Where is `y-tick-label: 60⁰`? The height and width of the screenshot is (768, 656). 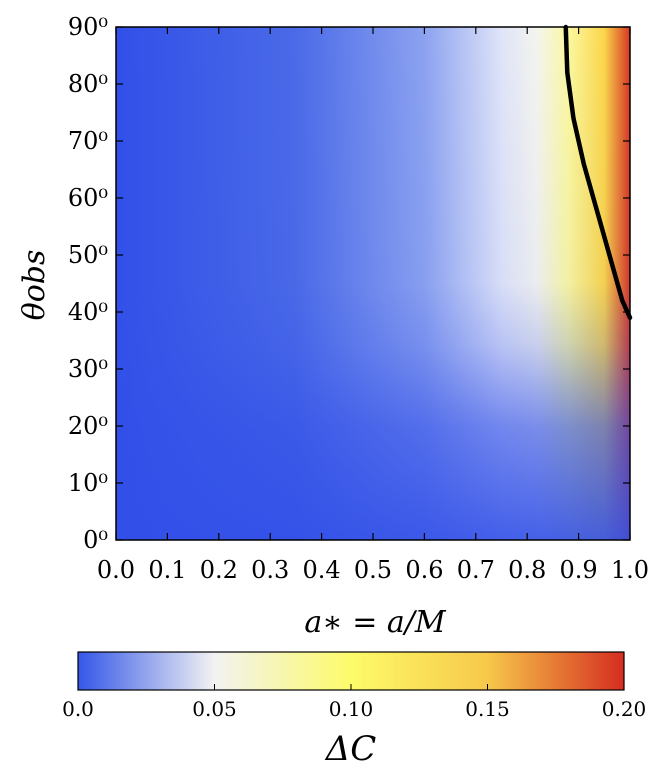 y-tick-label: 60⁰ is located at coordinates (88, 198).